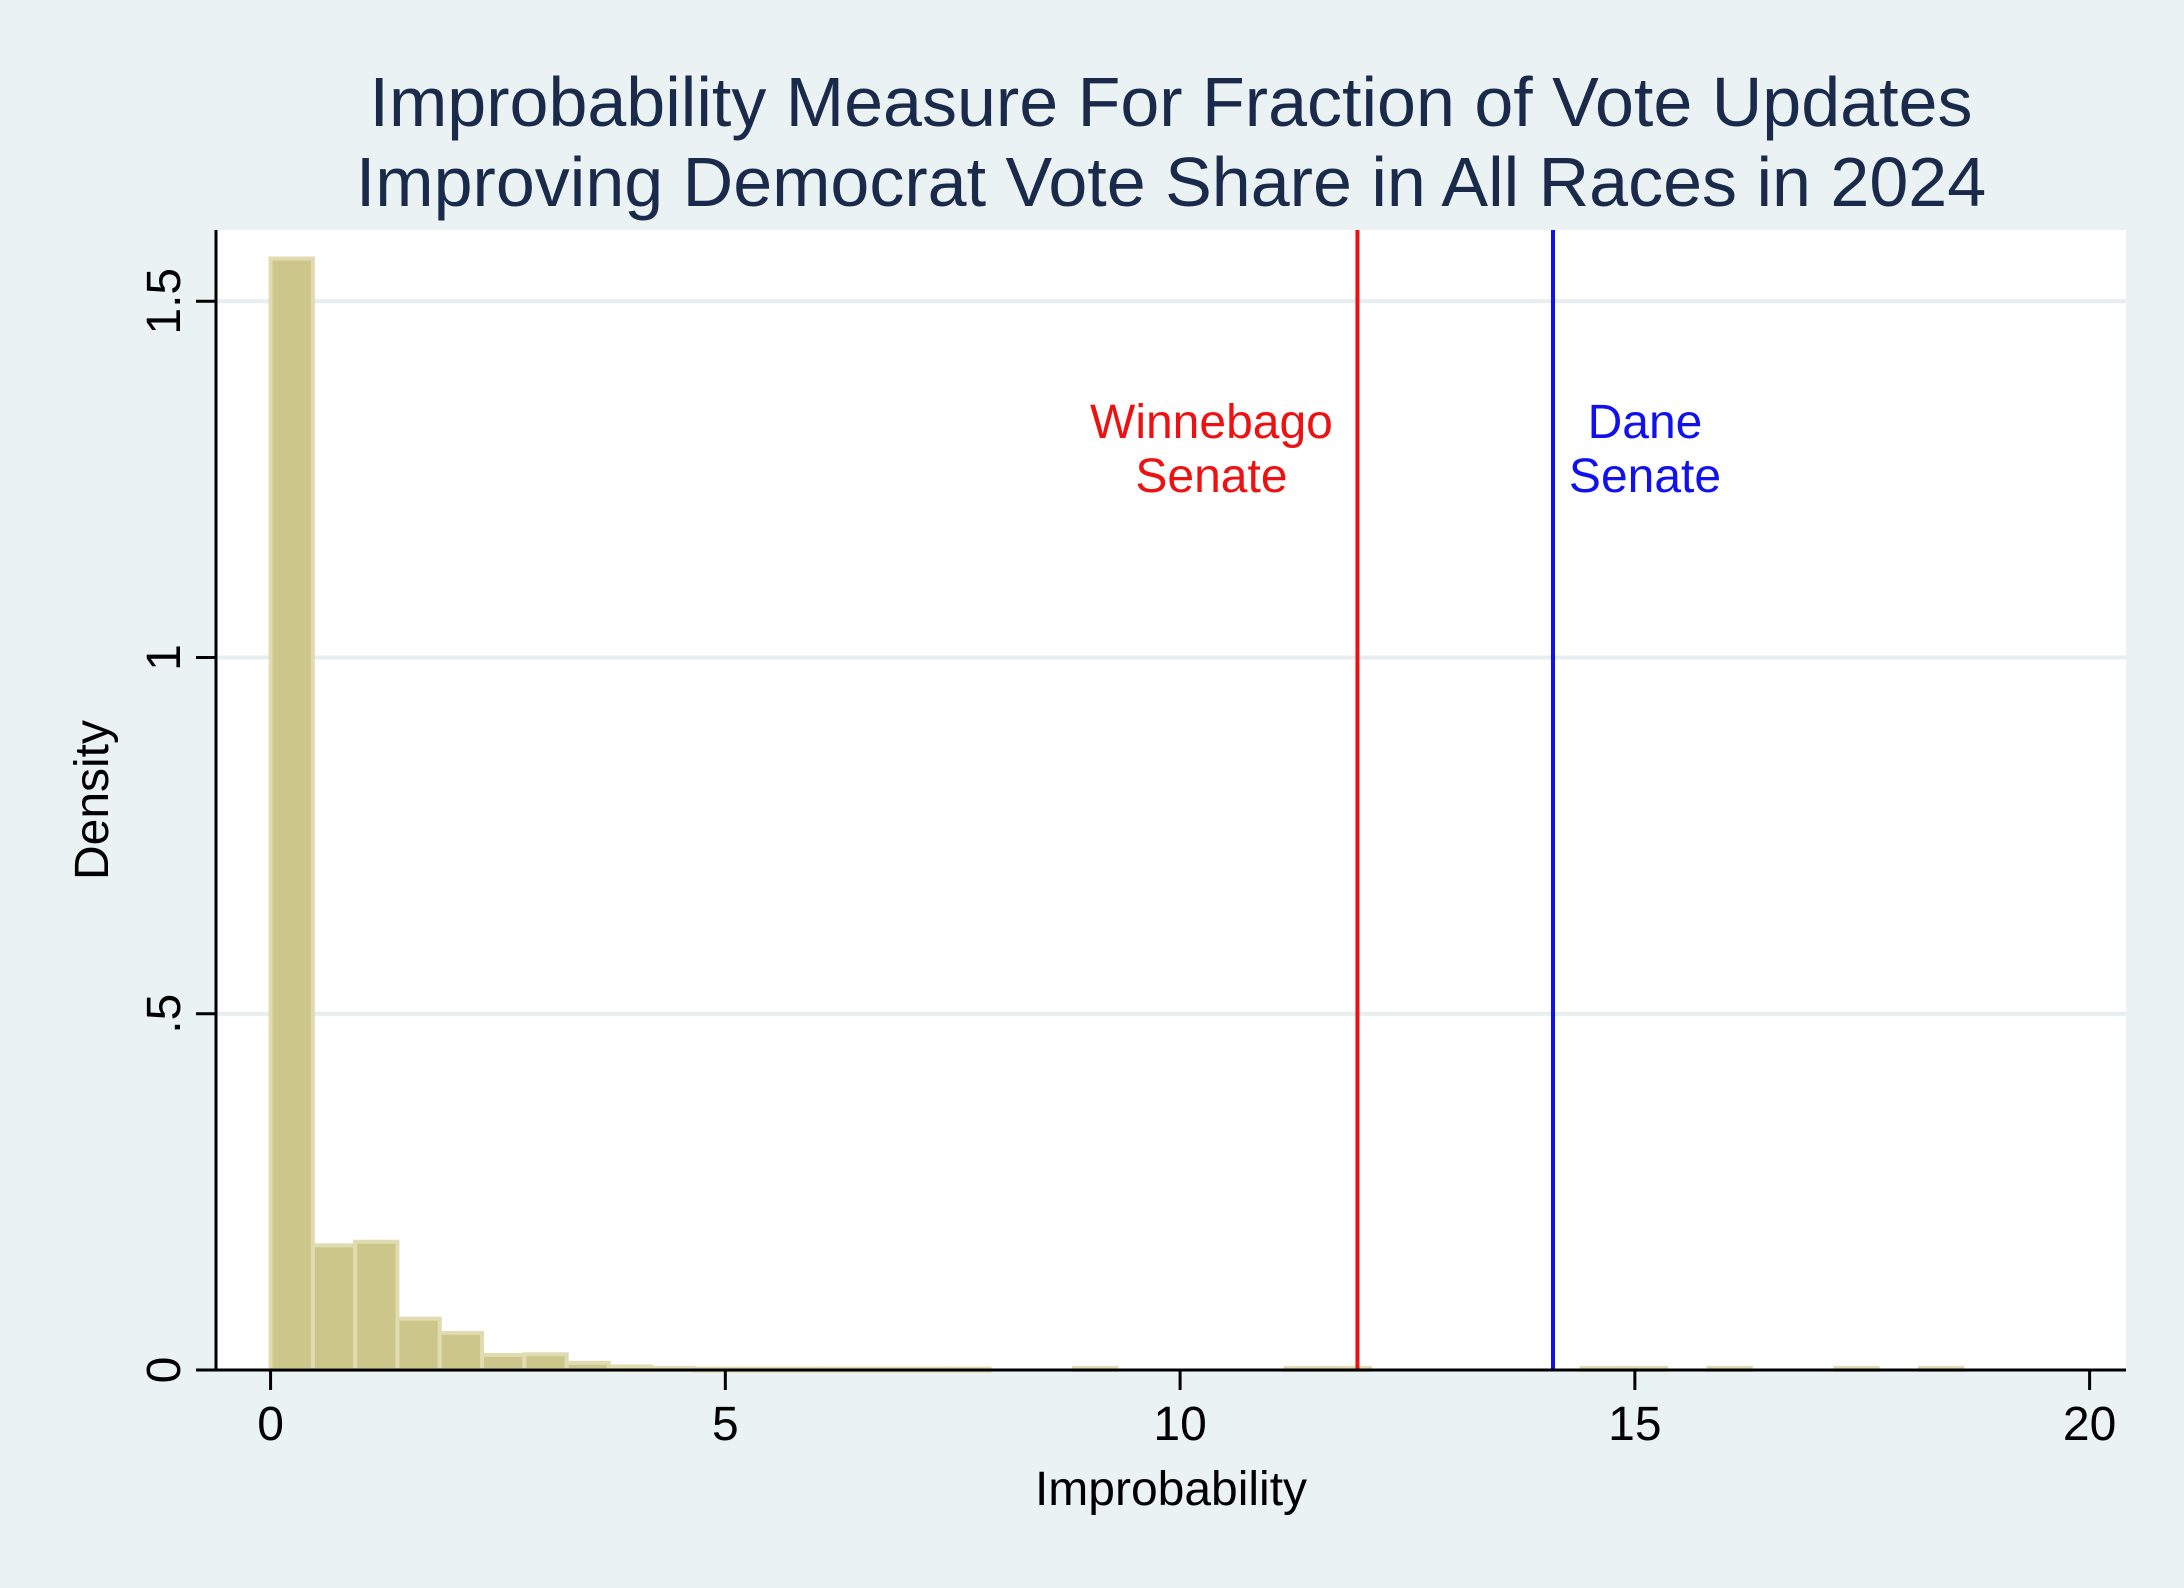  What do you see at coordinates (1171, 1489) in the screenshot?
I see `x-axis-label: Improbability` at bounding box center [1171, 1489].